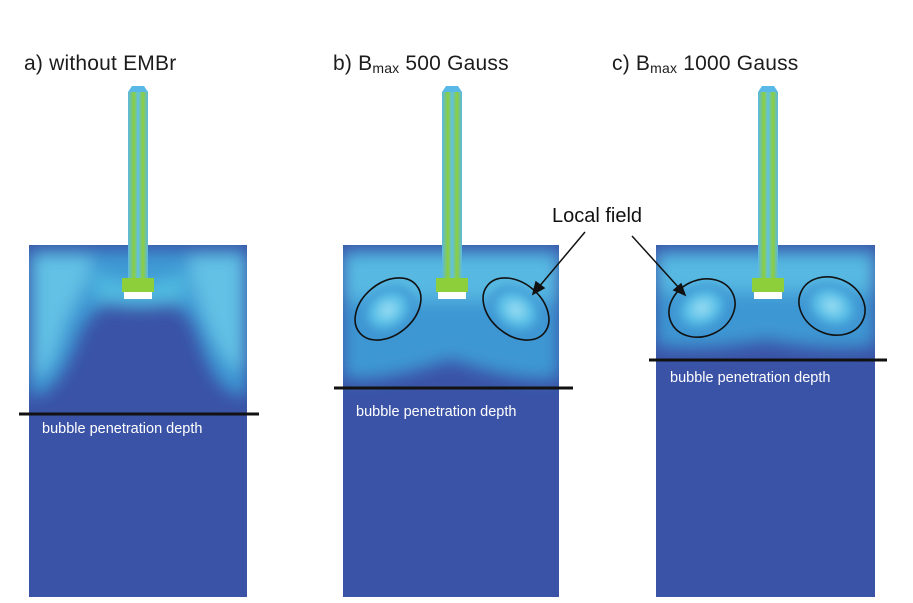  Describe the element at coordinates (138, 323) in the screenshot. I see `bubble-plume` at that location.